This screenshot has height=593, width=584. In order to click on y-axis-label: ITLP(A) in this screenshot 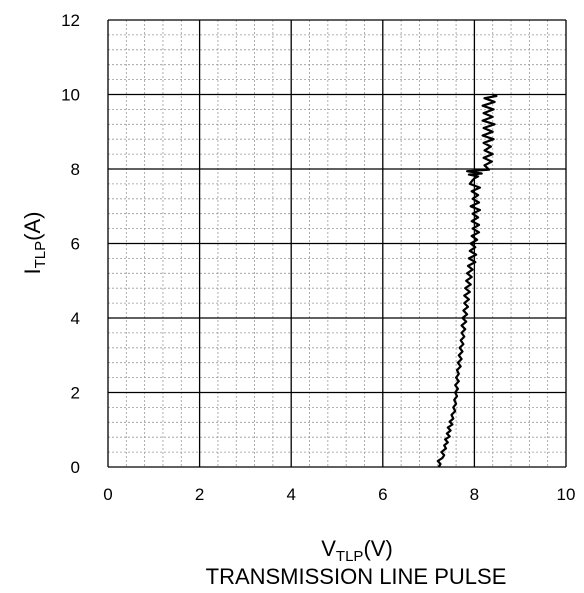, I will do `click(34, 243)`.